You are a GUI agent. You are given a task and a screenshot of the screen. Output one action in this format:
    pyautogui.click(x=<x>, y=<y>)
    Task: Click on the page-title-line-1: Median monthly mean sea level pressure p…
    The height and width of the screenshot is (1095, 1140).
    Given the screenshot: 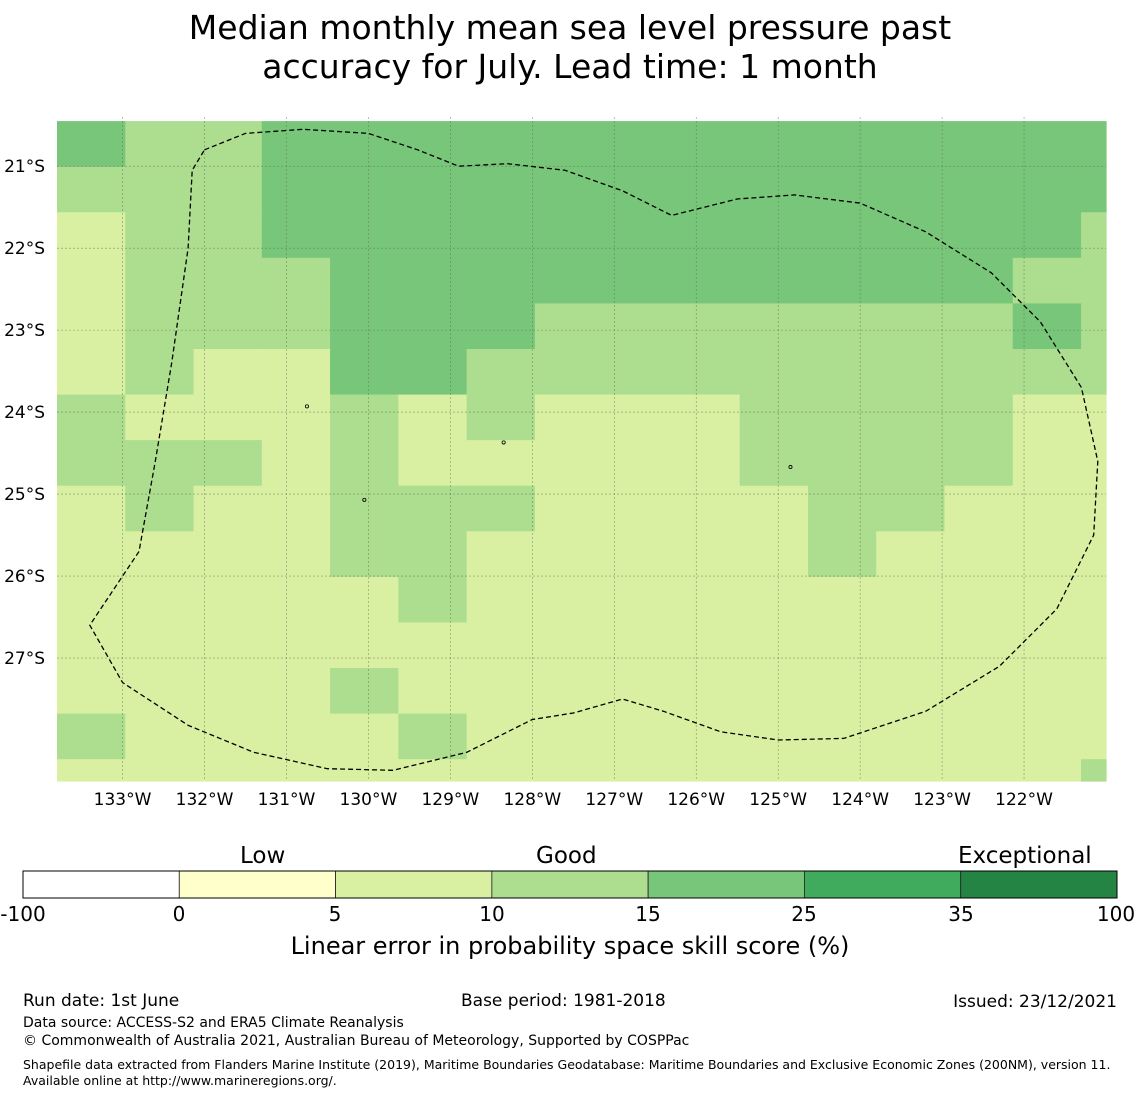 What is the action you would take?
    pyautogui.click(x=570, y=27)
    